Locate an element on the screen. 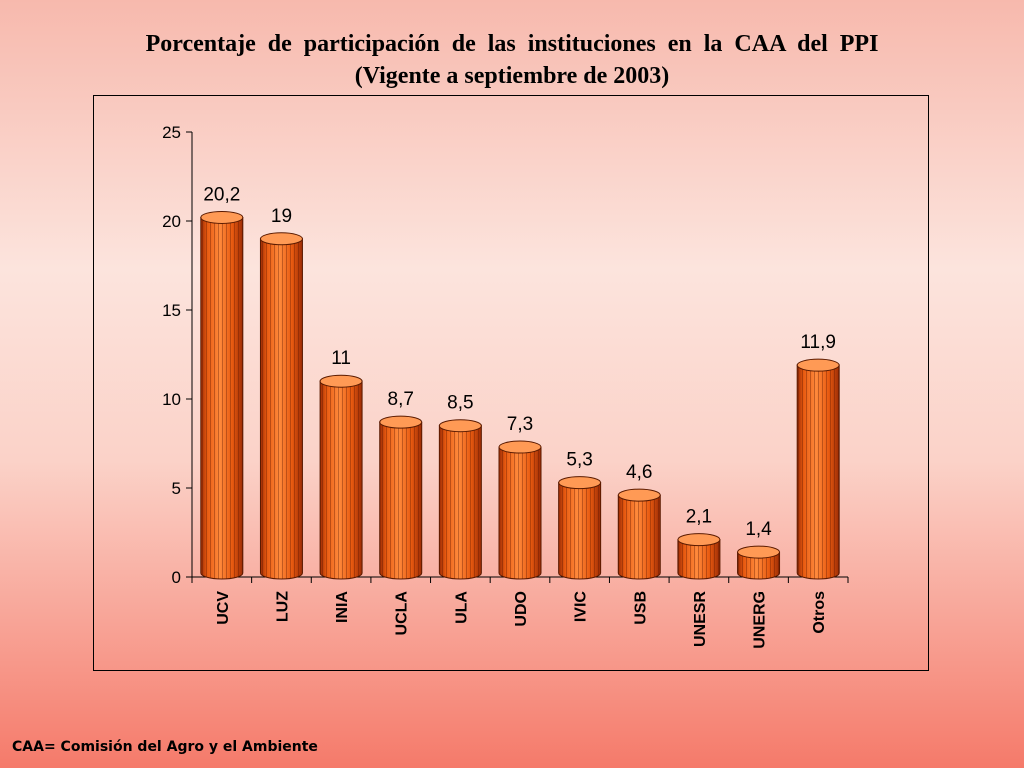  y-tick-label: 5 is located at coordinates (176, 488).